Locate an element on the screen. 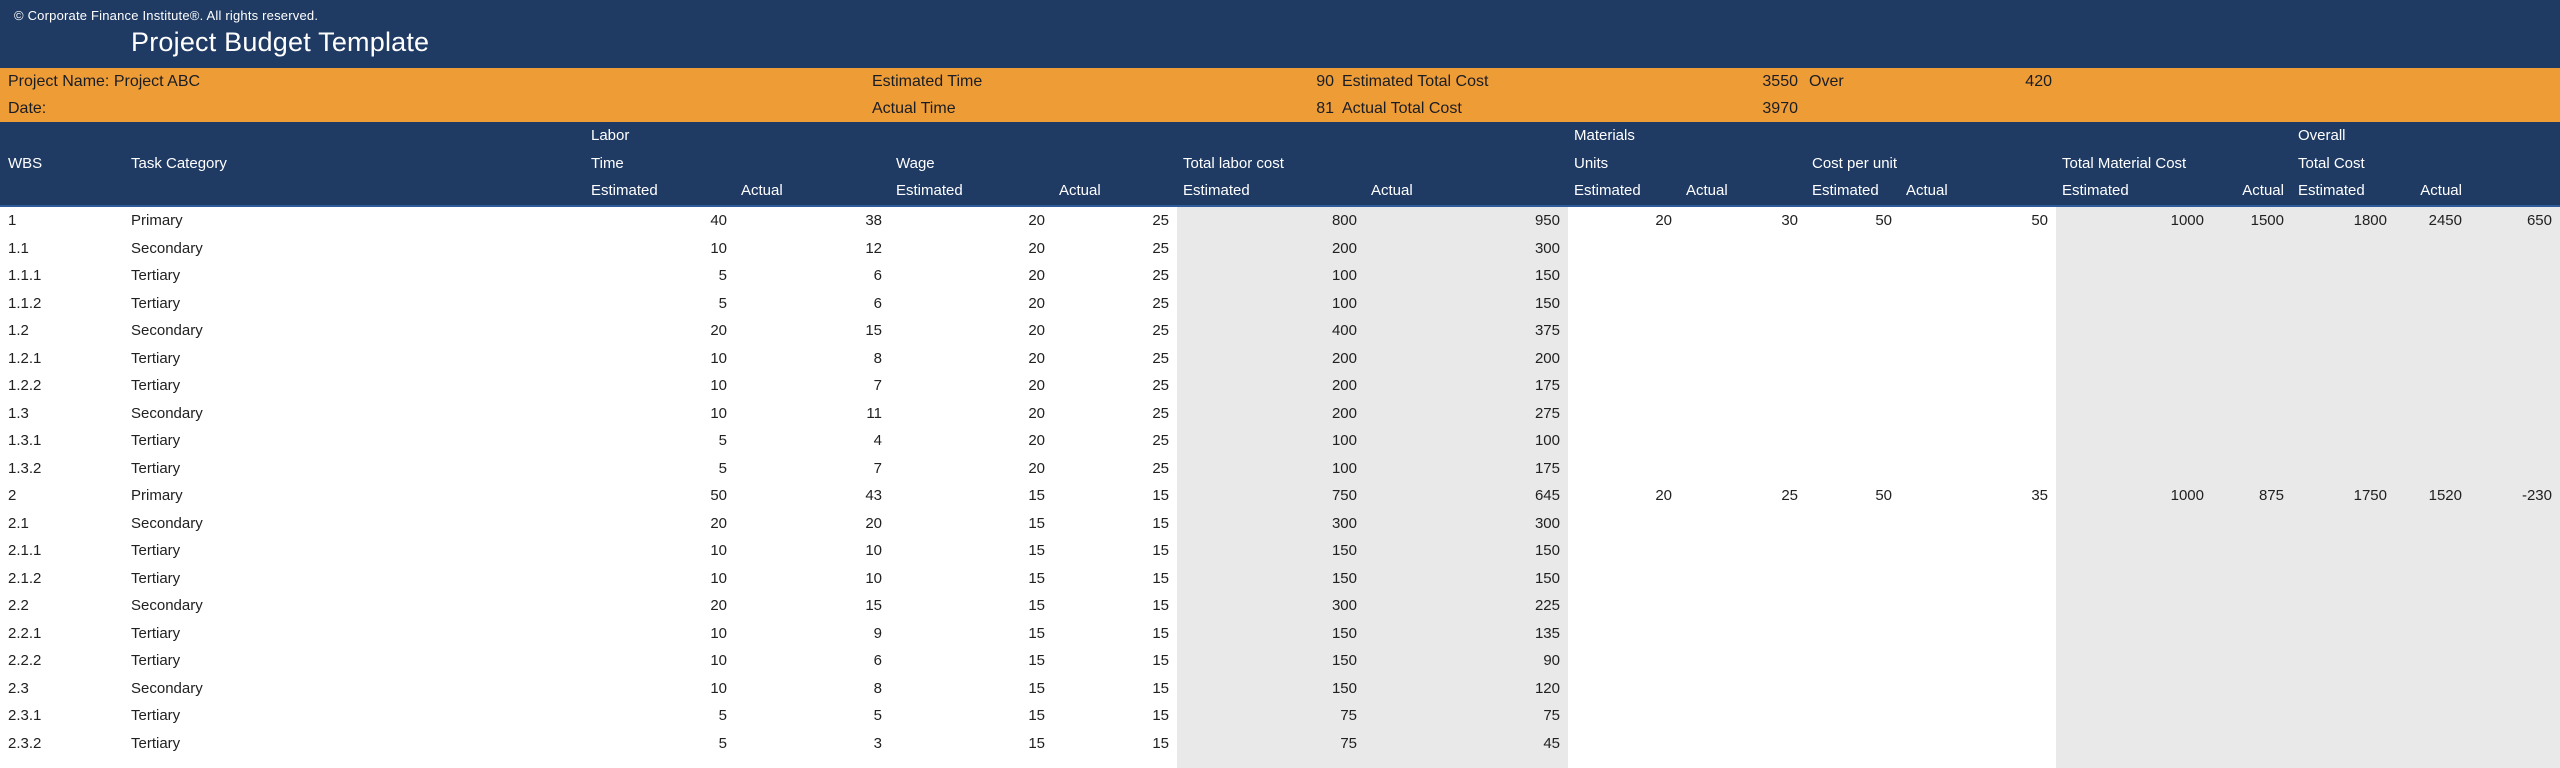 The width and height of the screenshot is (2560, 768). cell: 1.1.2 is located at coordinates (25, 303).